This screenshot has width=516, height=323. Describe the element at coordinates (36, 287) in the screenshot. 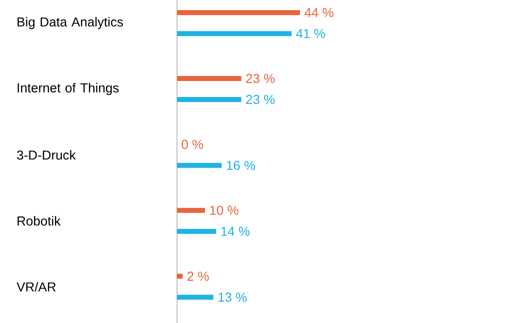

I see `y-tick-label: VR/AR` at that location.